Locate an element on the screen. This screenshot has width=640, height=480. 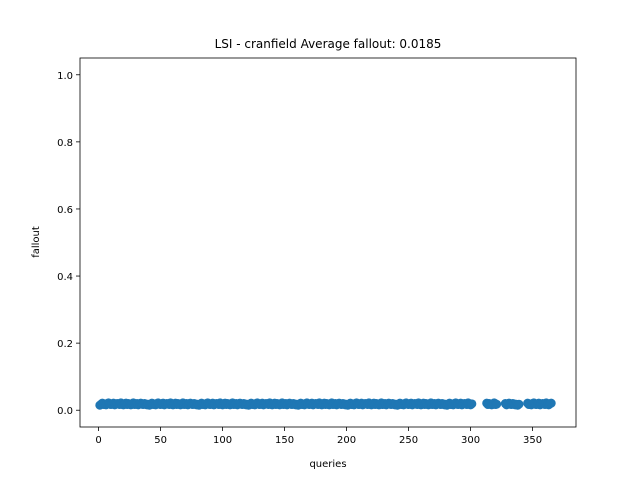
y-axis: 0.0 0.2 0.4 0.6 0.8 1.0 is located at coordinates (68, 244).